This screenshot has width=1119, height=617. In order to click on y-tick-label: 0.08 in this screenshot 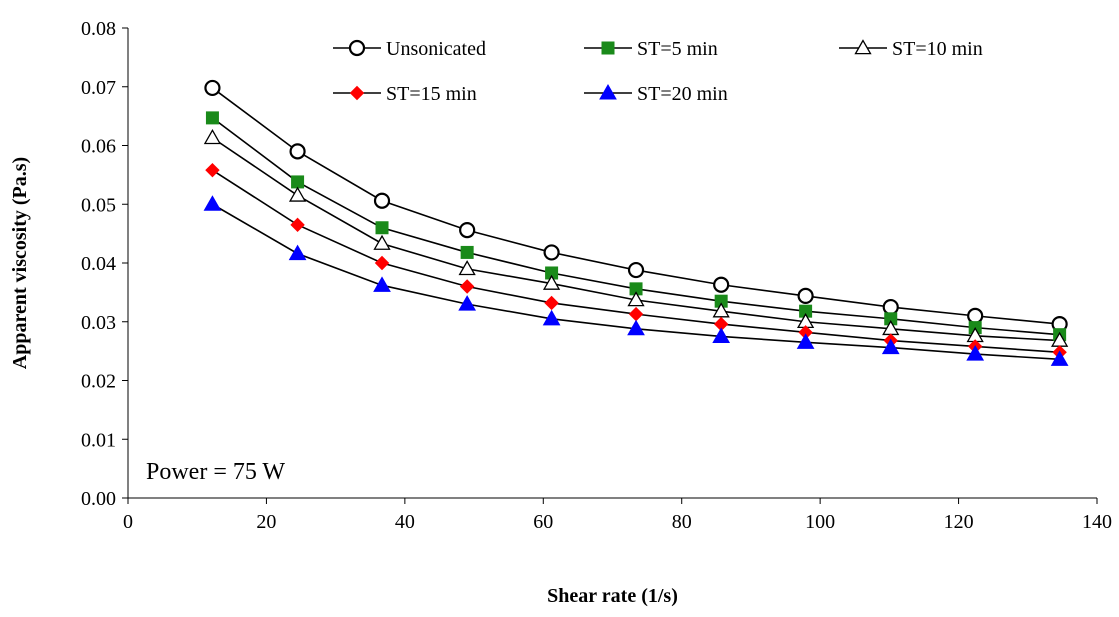, I will do `click(98, 29)`.